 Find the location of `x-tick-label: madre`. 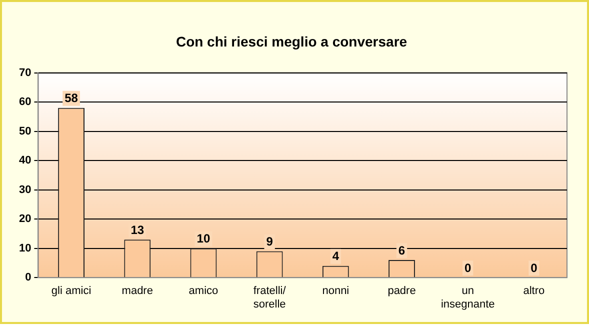

x-tick-label: madre is located at coordinates (137, 291).